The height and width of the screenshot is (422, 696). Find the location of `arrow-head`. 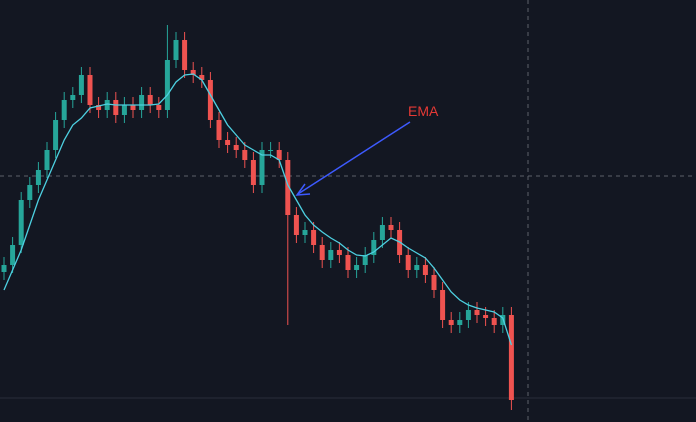

arrow-head is located at coordinates (303, 189).